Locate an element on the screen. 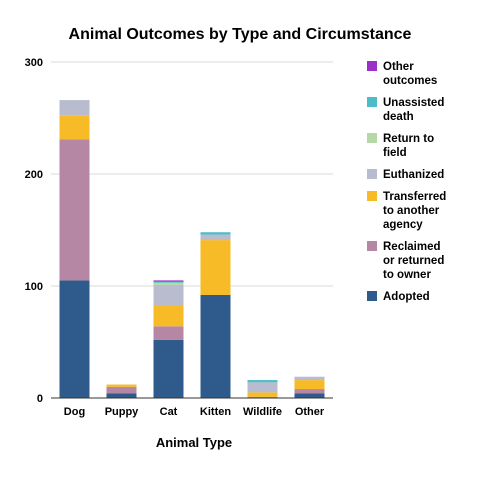 The width and height of the screenshot is (480, 480). legend-label: Reclaimed or returned to owner is located at coordinates (413, 261).